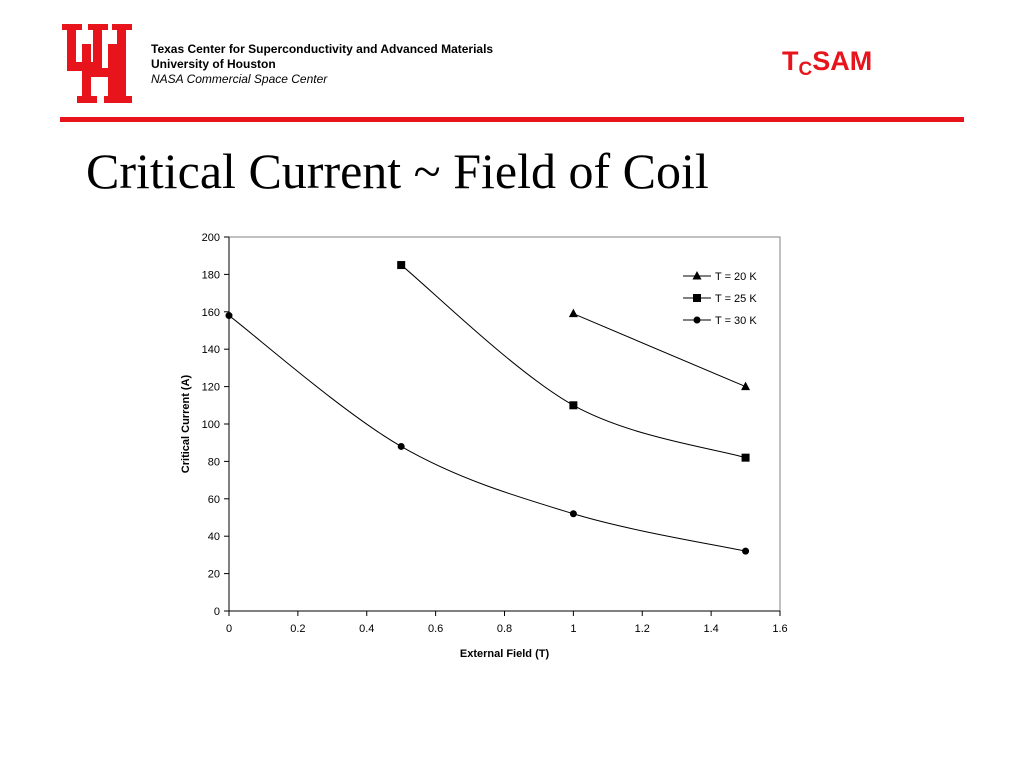  I want to click on legend-label: T = 20 K, so click(736, 277).